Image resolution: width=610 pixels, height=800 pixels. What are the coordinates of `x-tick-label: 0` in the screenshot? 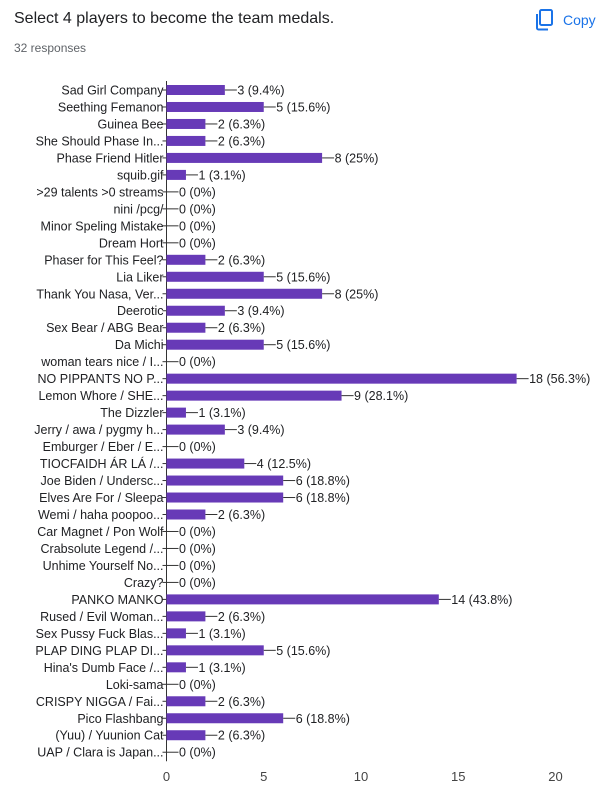 It's located at (166, 776).